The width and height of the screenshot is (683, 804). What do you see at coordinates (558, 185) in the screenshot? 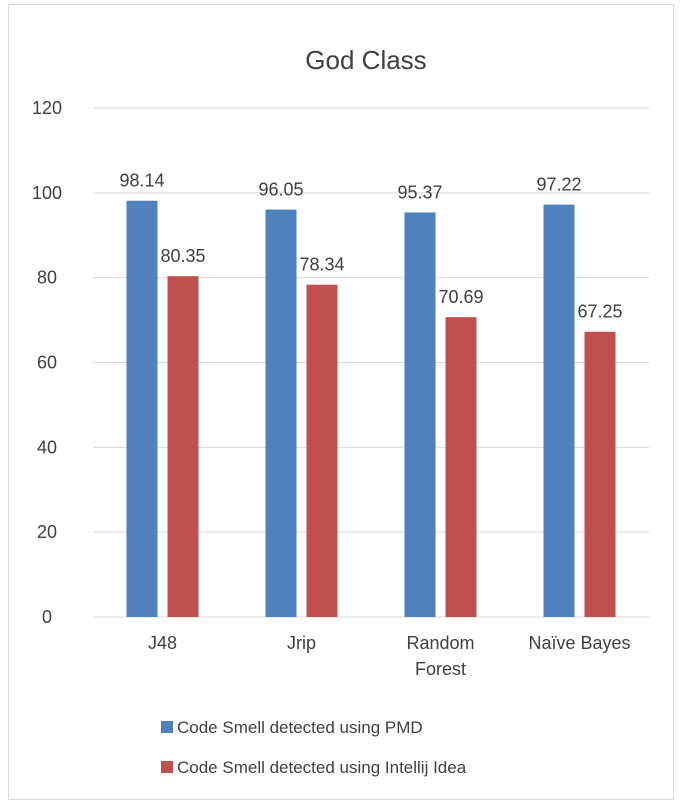
I see `data-label: 97.22` at bounding box center [558, 185].